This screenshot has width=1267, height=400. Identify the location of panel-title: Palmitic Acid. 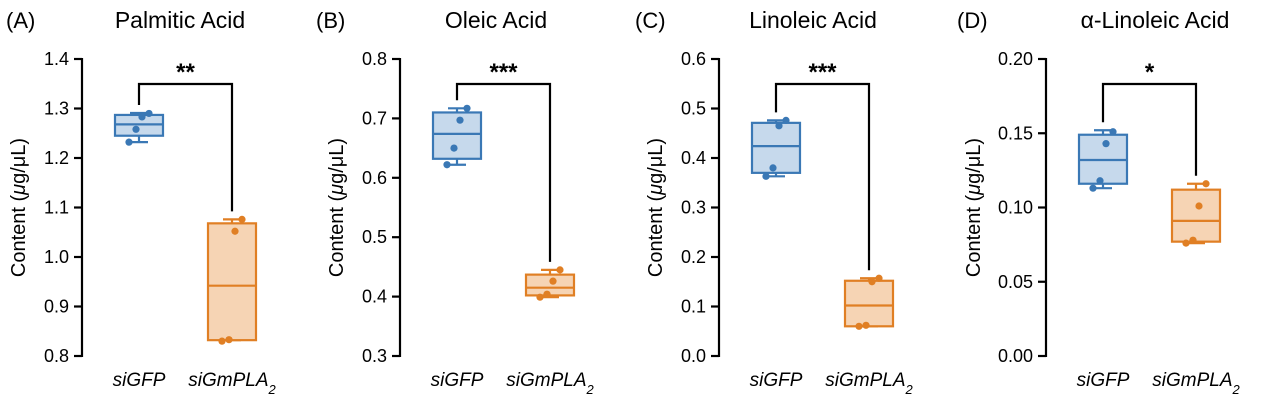
(180, 20).